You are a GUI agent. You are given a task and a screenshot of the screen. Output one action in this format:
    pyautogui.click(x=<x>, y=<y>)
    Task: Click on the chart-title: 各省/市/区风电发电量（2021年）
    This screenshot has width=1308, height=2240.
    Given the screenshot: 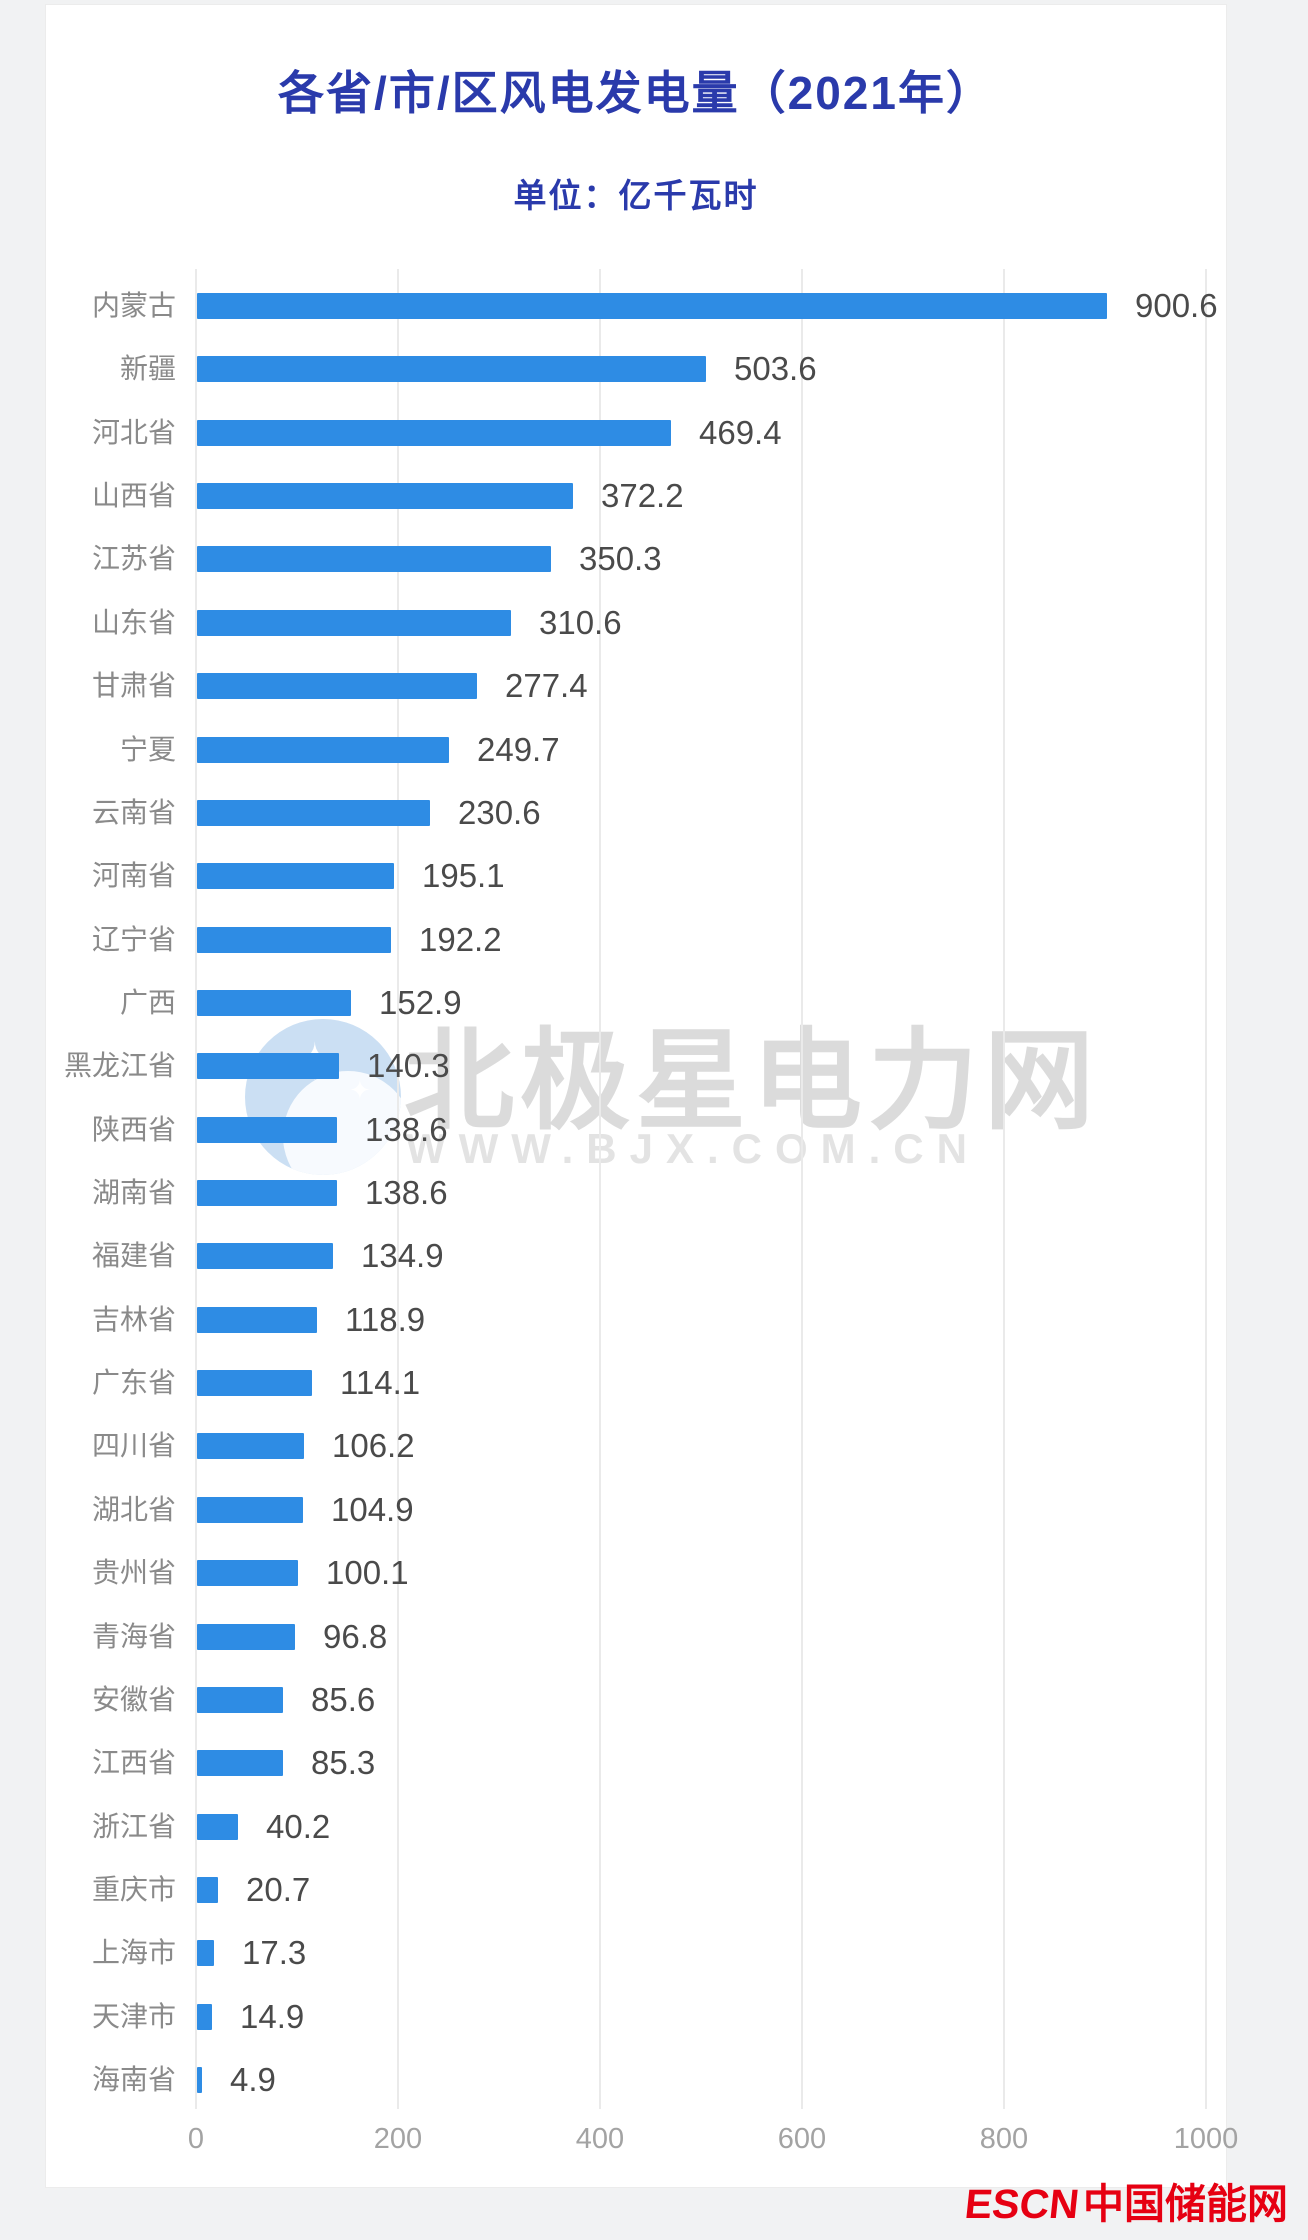 What is the action you would take?
    pyautogui.click(x=636, y=93)
    